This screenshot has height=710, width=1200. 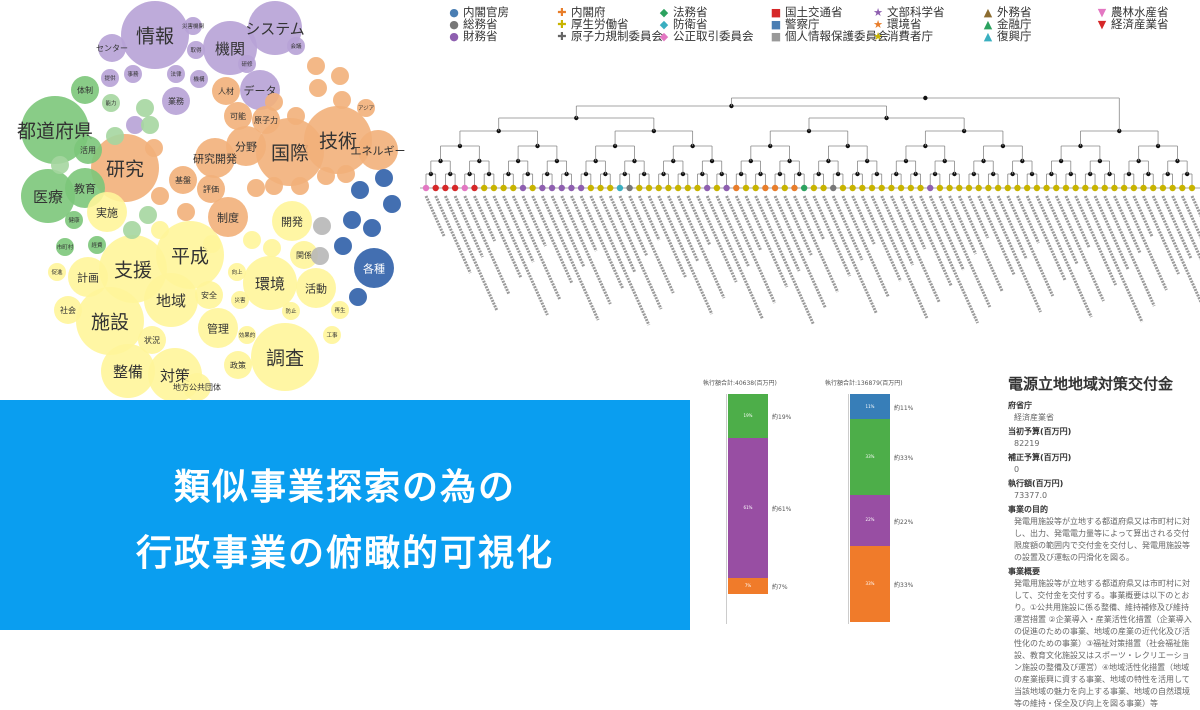 I want to click on word-bubble-label: 分野, so click(x=246, y=146).